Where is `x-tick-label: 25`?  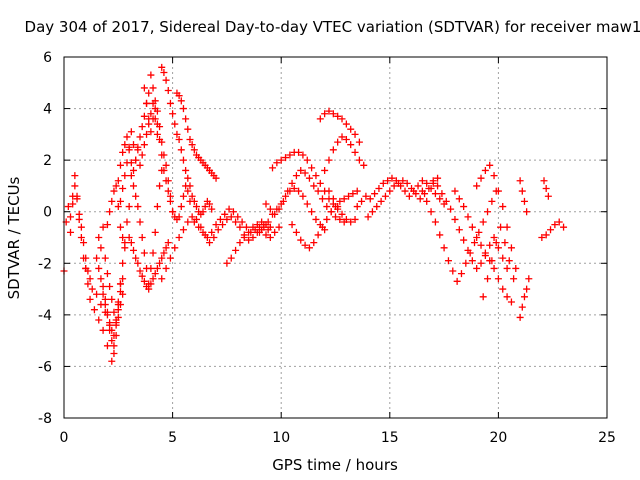
x-tick-label: 25 is located at coordinates (607, 438).